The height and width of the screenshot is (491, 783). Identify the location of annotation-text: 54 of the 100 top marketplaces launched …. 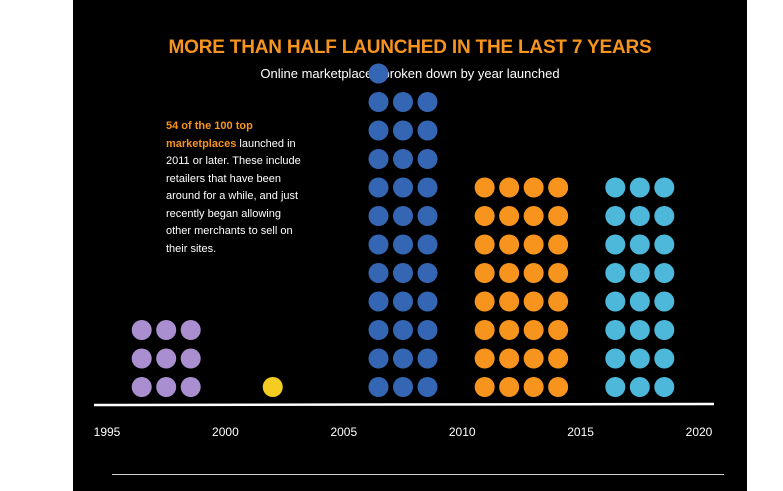
(233, 188).